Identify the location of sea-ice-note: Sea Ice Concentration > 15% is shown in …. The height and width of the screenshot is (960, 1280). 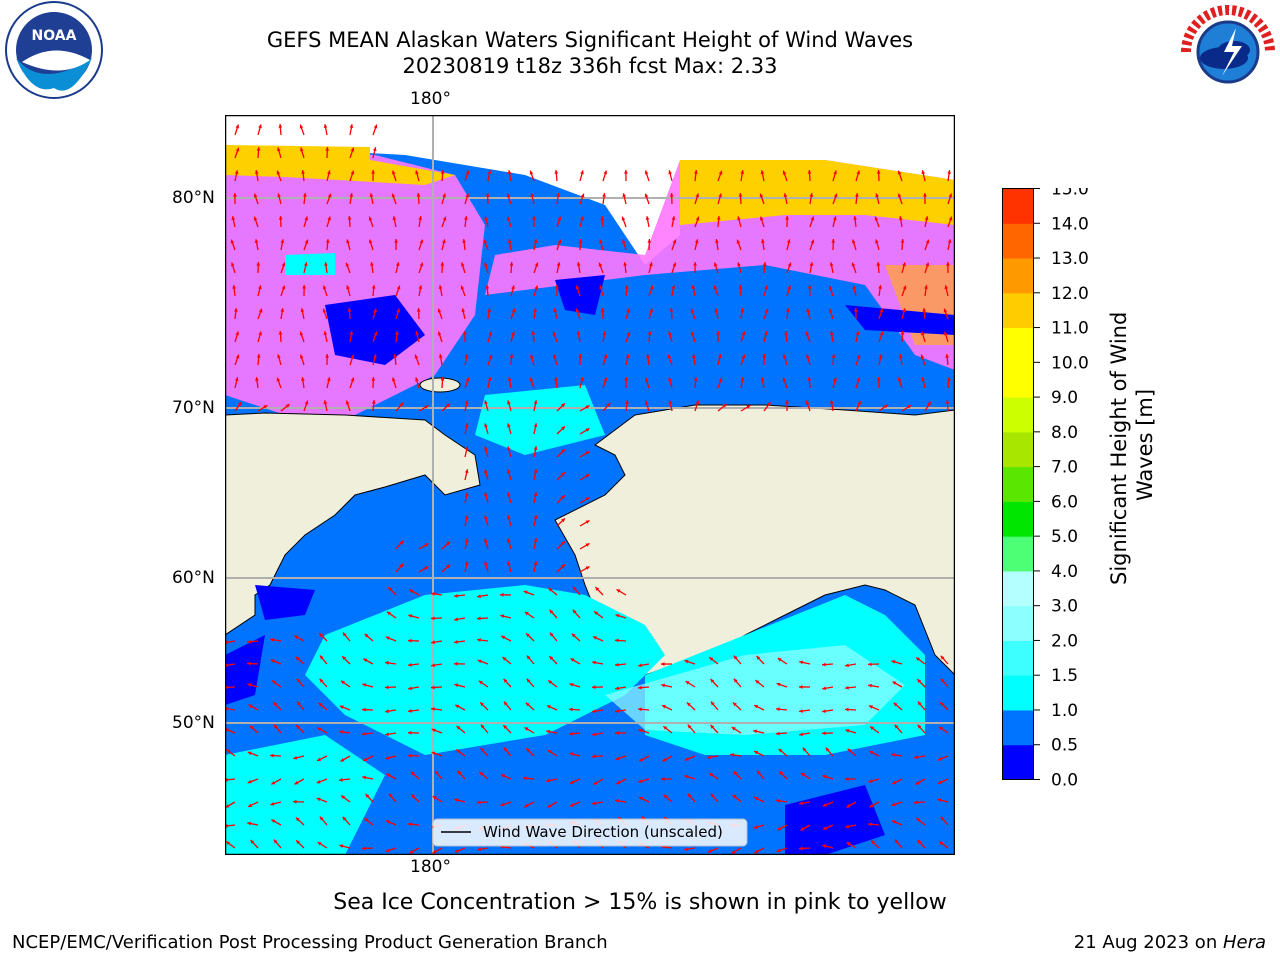
(640, 902).